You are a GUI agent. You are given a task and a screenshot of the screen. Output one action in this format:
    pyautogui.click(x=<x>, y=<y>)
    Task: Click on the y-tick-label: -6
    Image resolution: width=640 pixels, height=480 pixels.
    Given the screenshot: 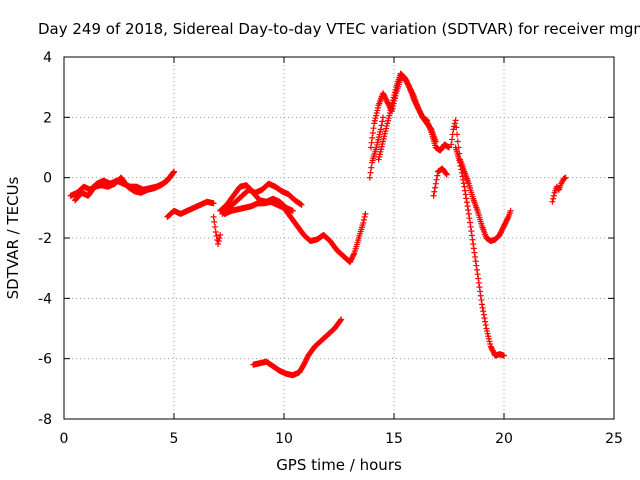 What is the action you would take?
    pyautogui.click(x=45, y=360)
    